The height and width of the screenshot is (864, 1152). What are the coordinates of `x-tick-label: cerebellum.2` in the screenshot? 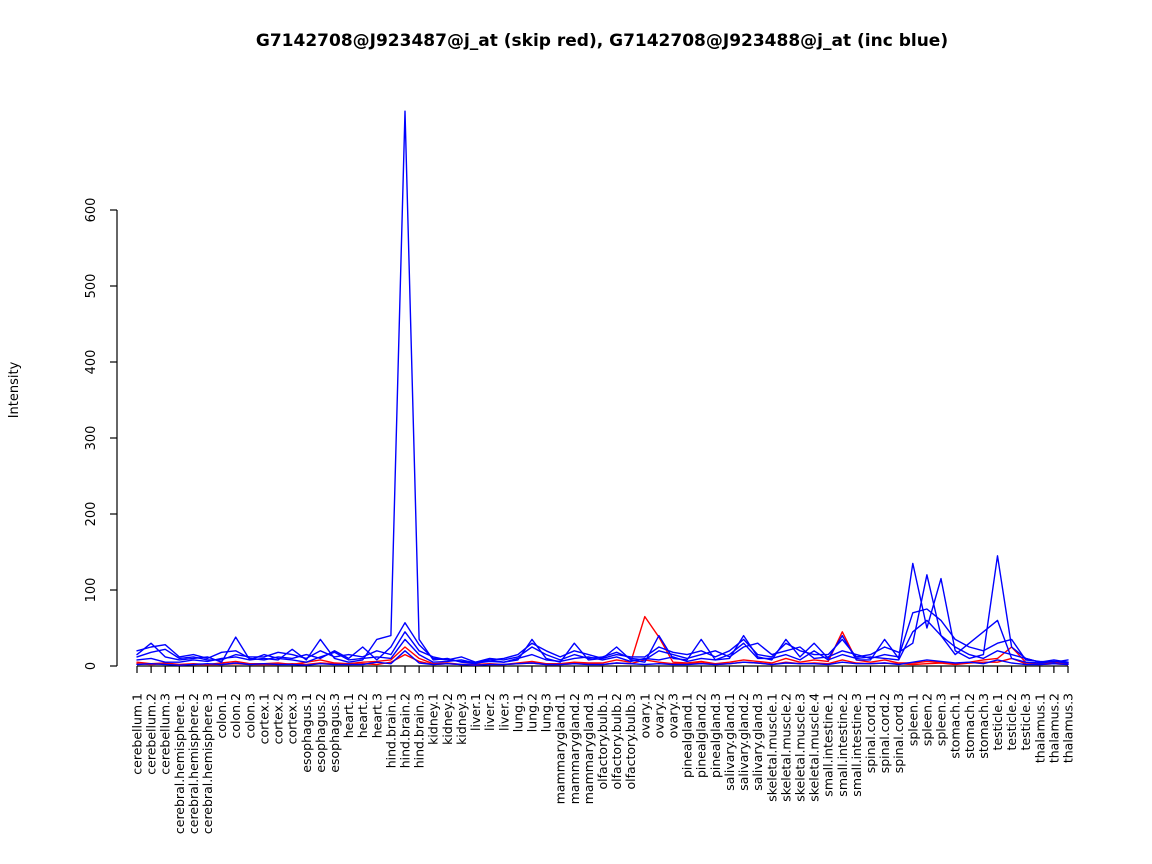 It's located at (151, 734).